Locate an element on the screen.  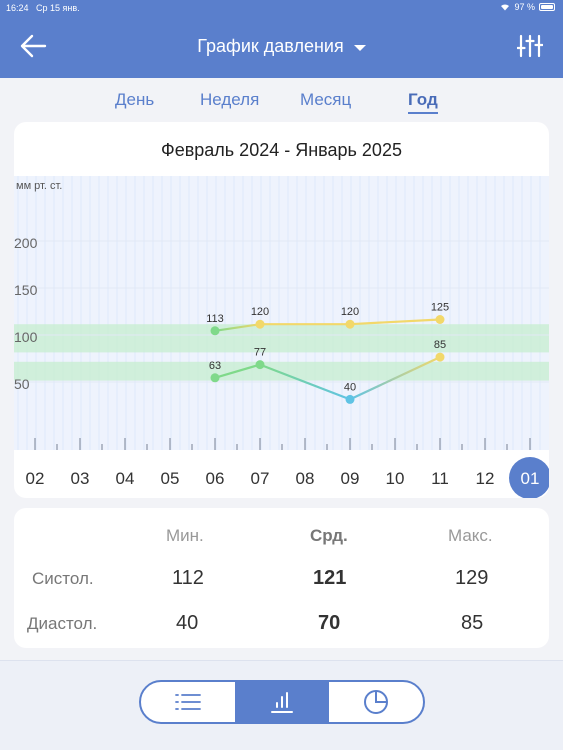
header-min: Мин. is located at coordinates (185, 535).